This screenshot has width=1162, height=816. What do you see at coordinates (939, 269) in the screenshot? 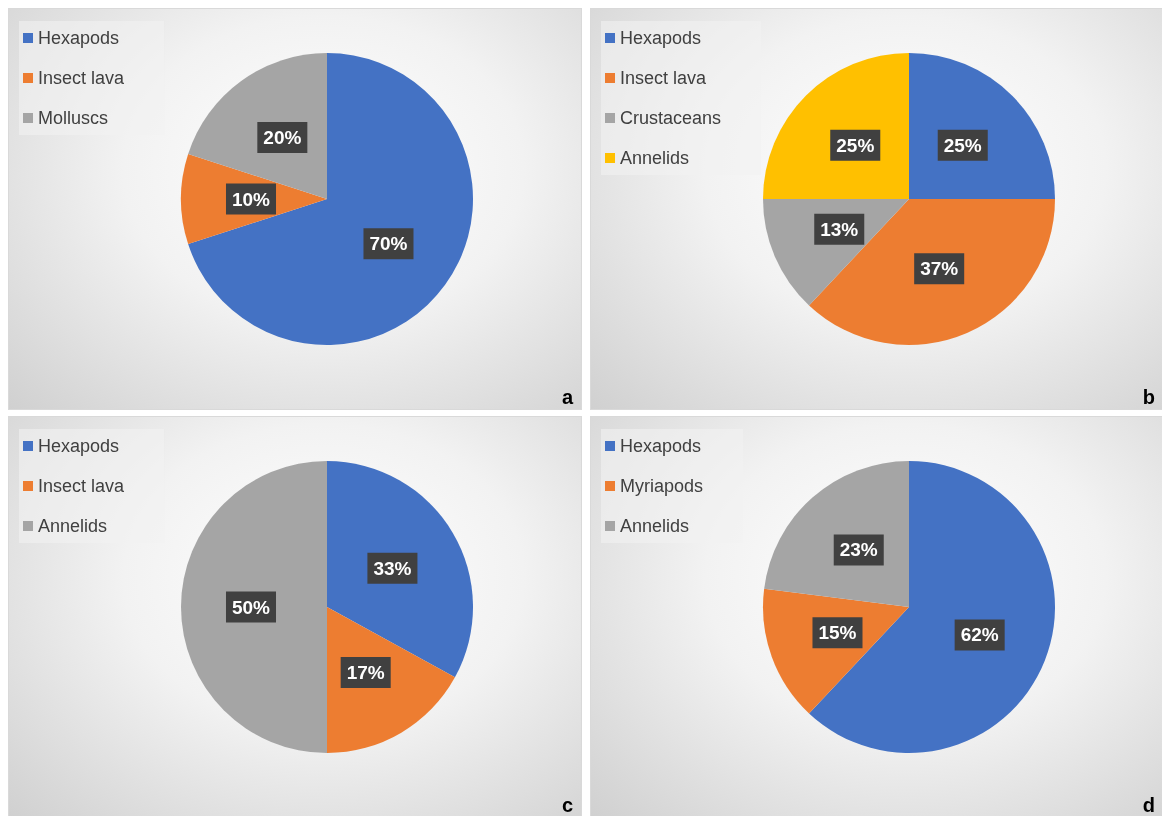
I see `data-label: 37%` at bounding box center [939, 269].